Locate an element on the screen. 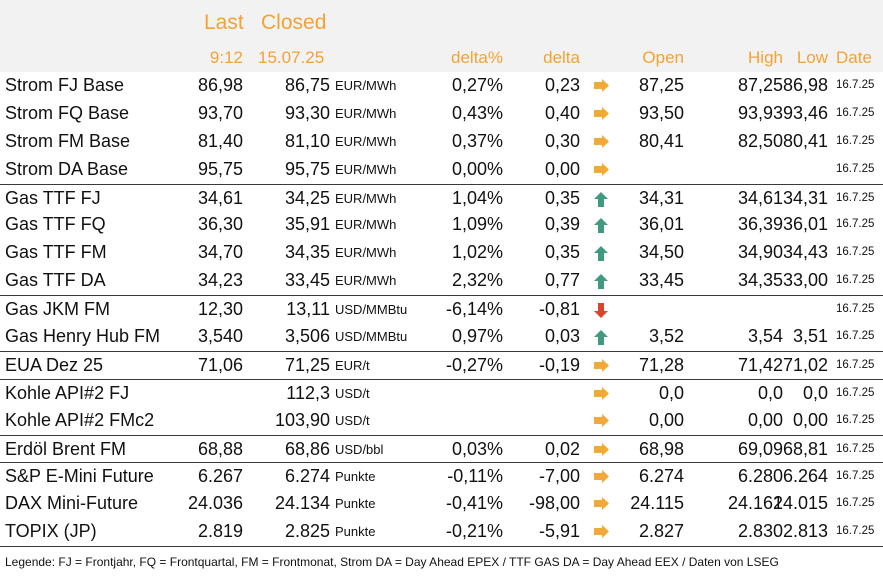 Image resolution: width=883 pixels, height=582 pixels. delta-pct-value: -0,21% is located at coordinates (474, 531).